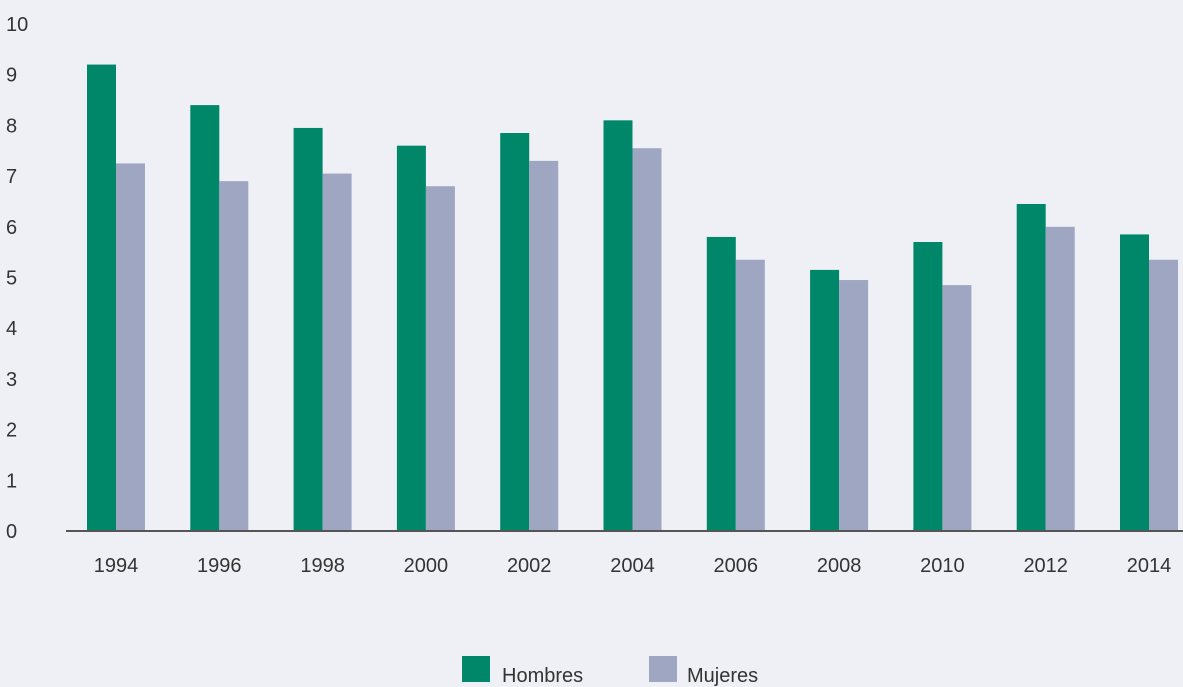 This screenshot has height=687, width=1183. I want to click on x-tick-label: 2014, so click(1149, 566).